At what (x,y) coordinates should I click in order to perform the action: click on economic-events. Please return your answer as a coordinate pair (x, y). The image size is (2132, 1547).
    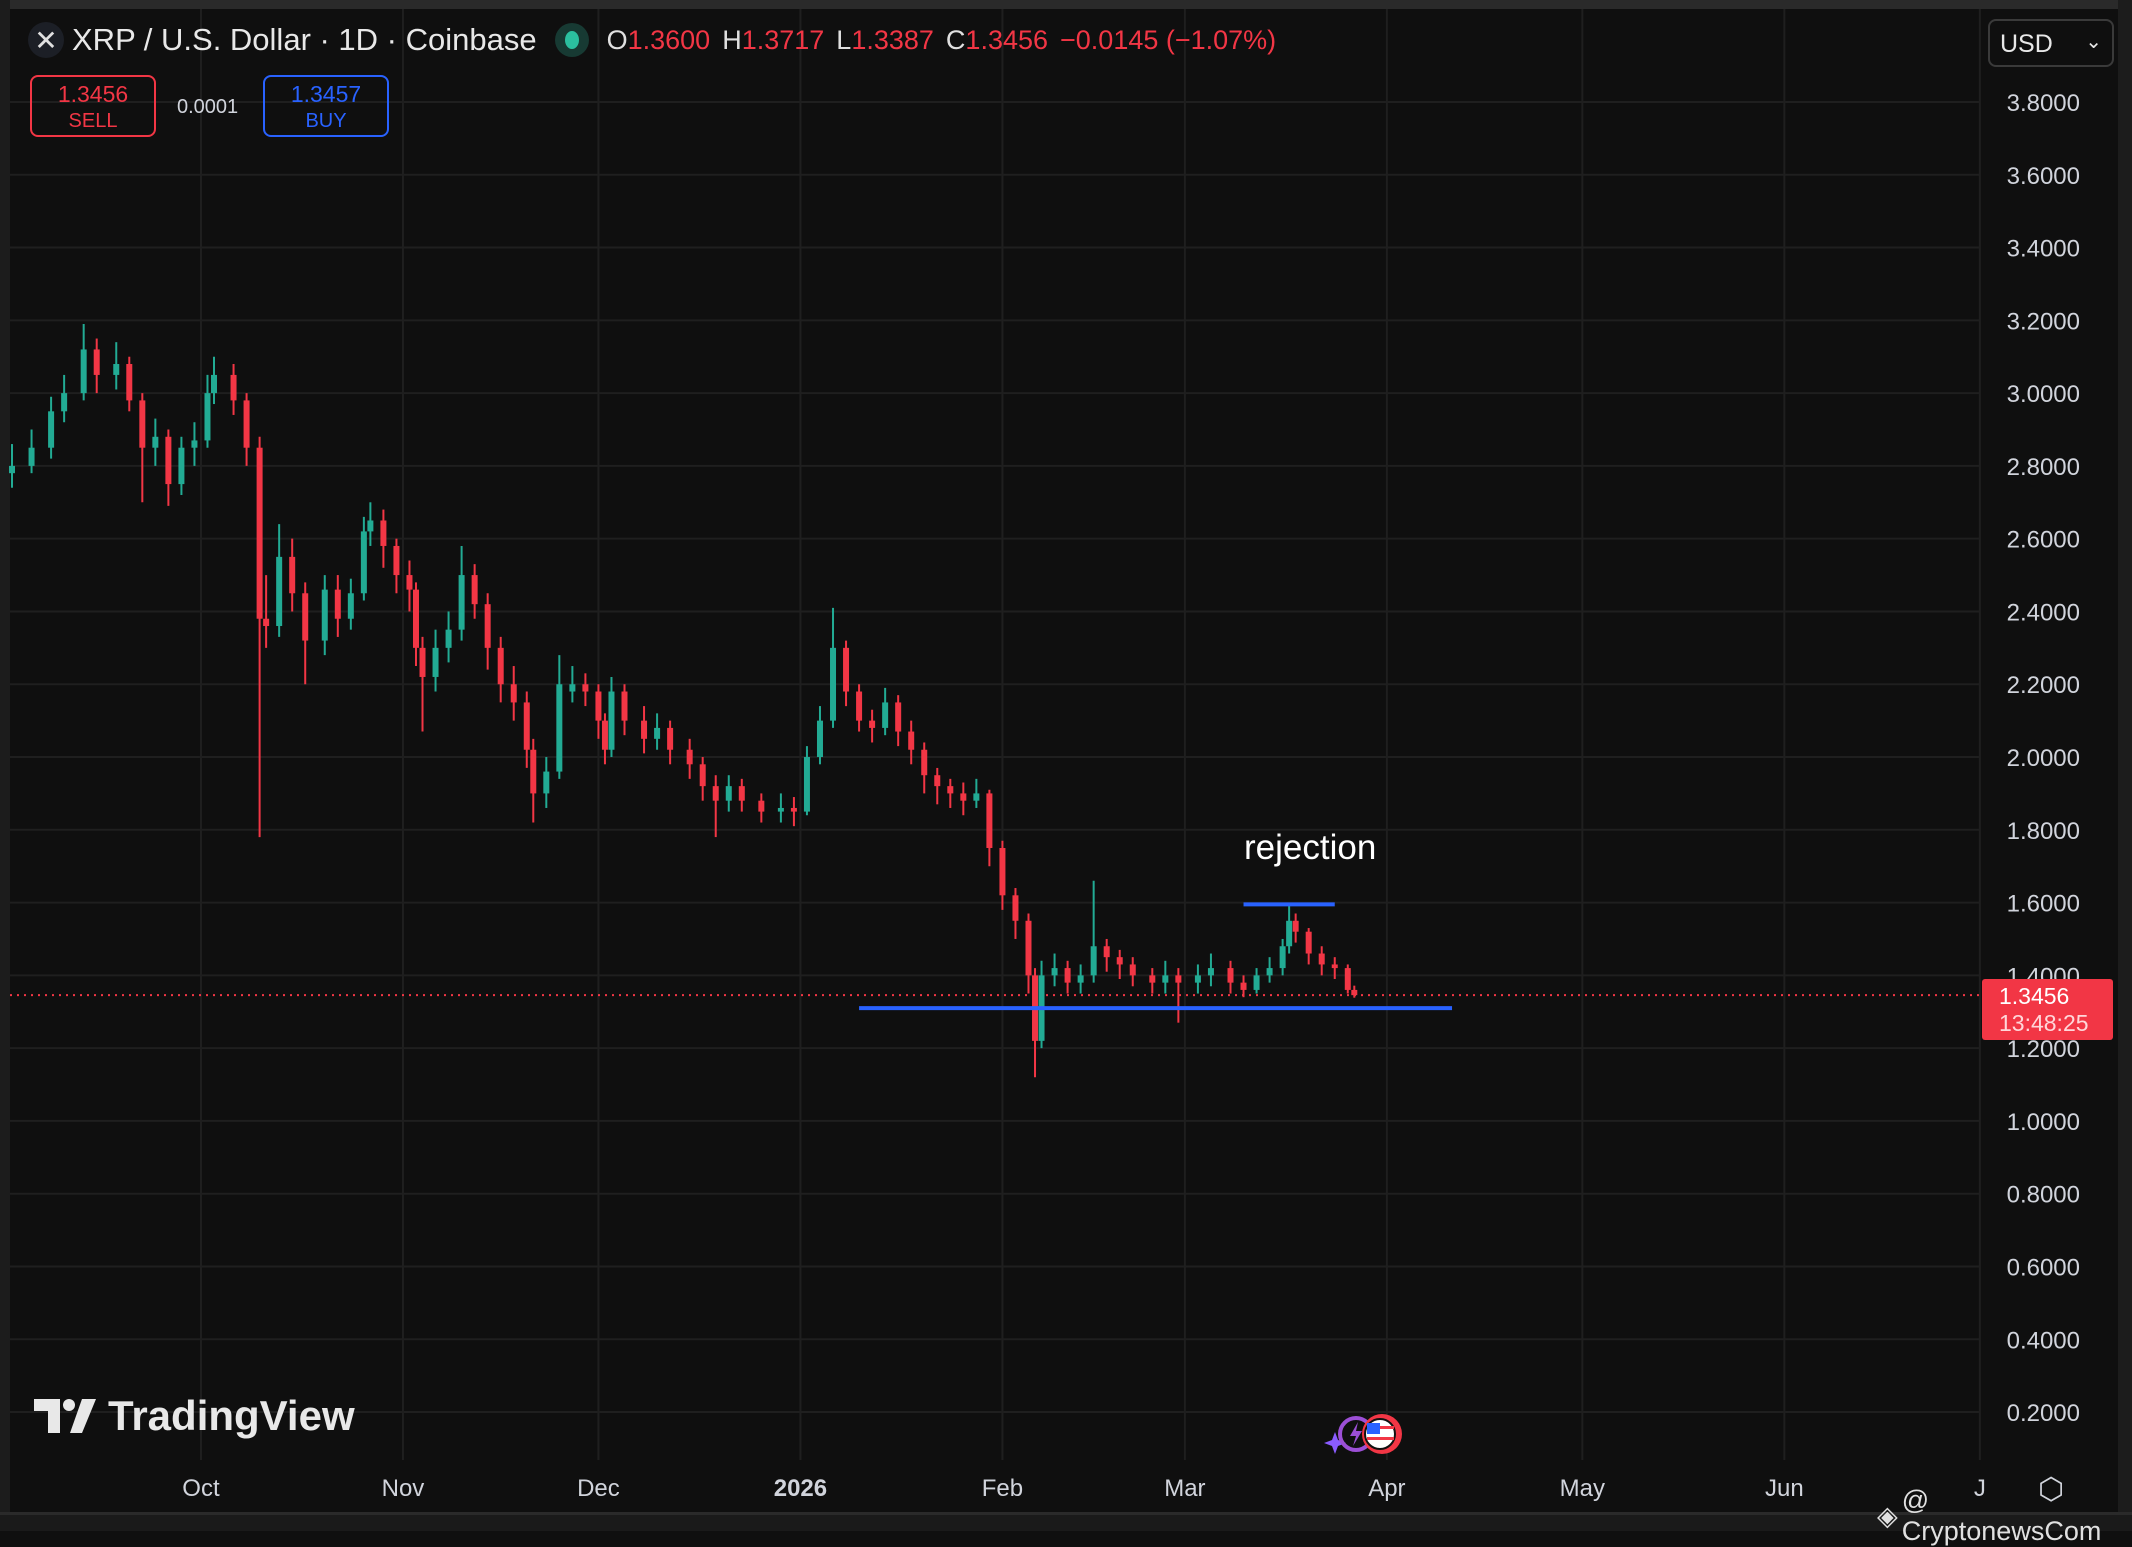
    Looking at the image, I should click on (1367, 1437).